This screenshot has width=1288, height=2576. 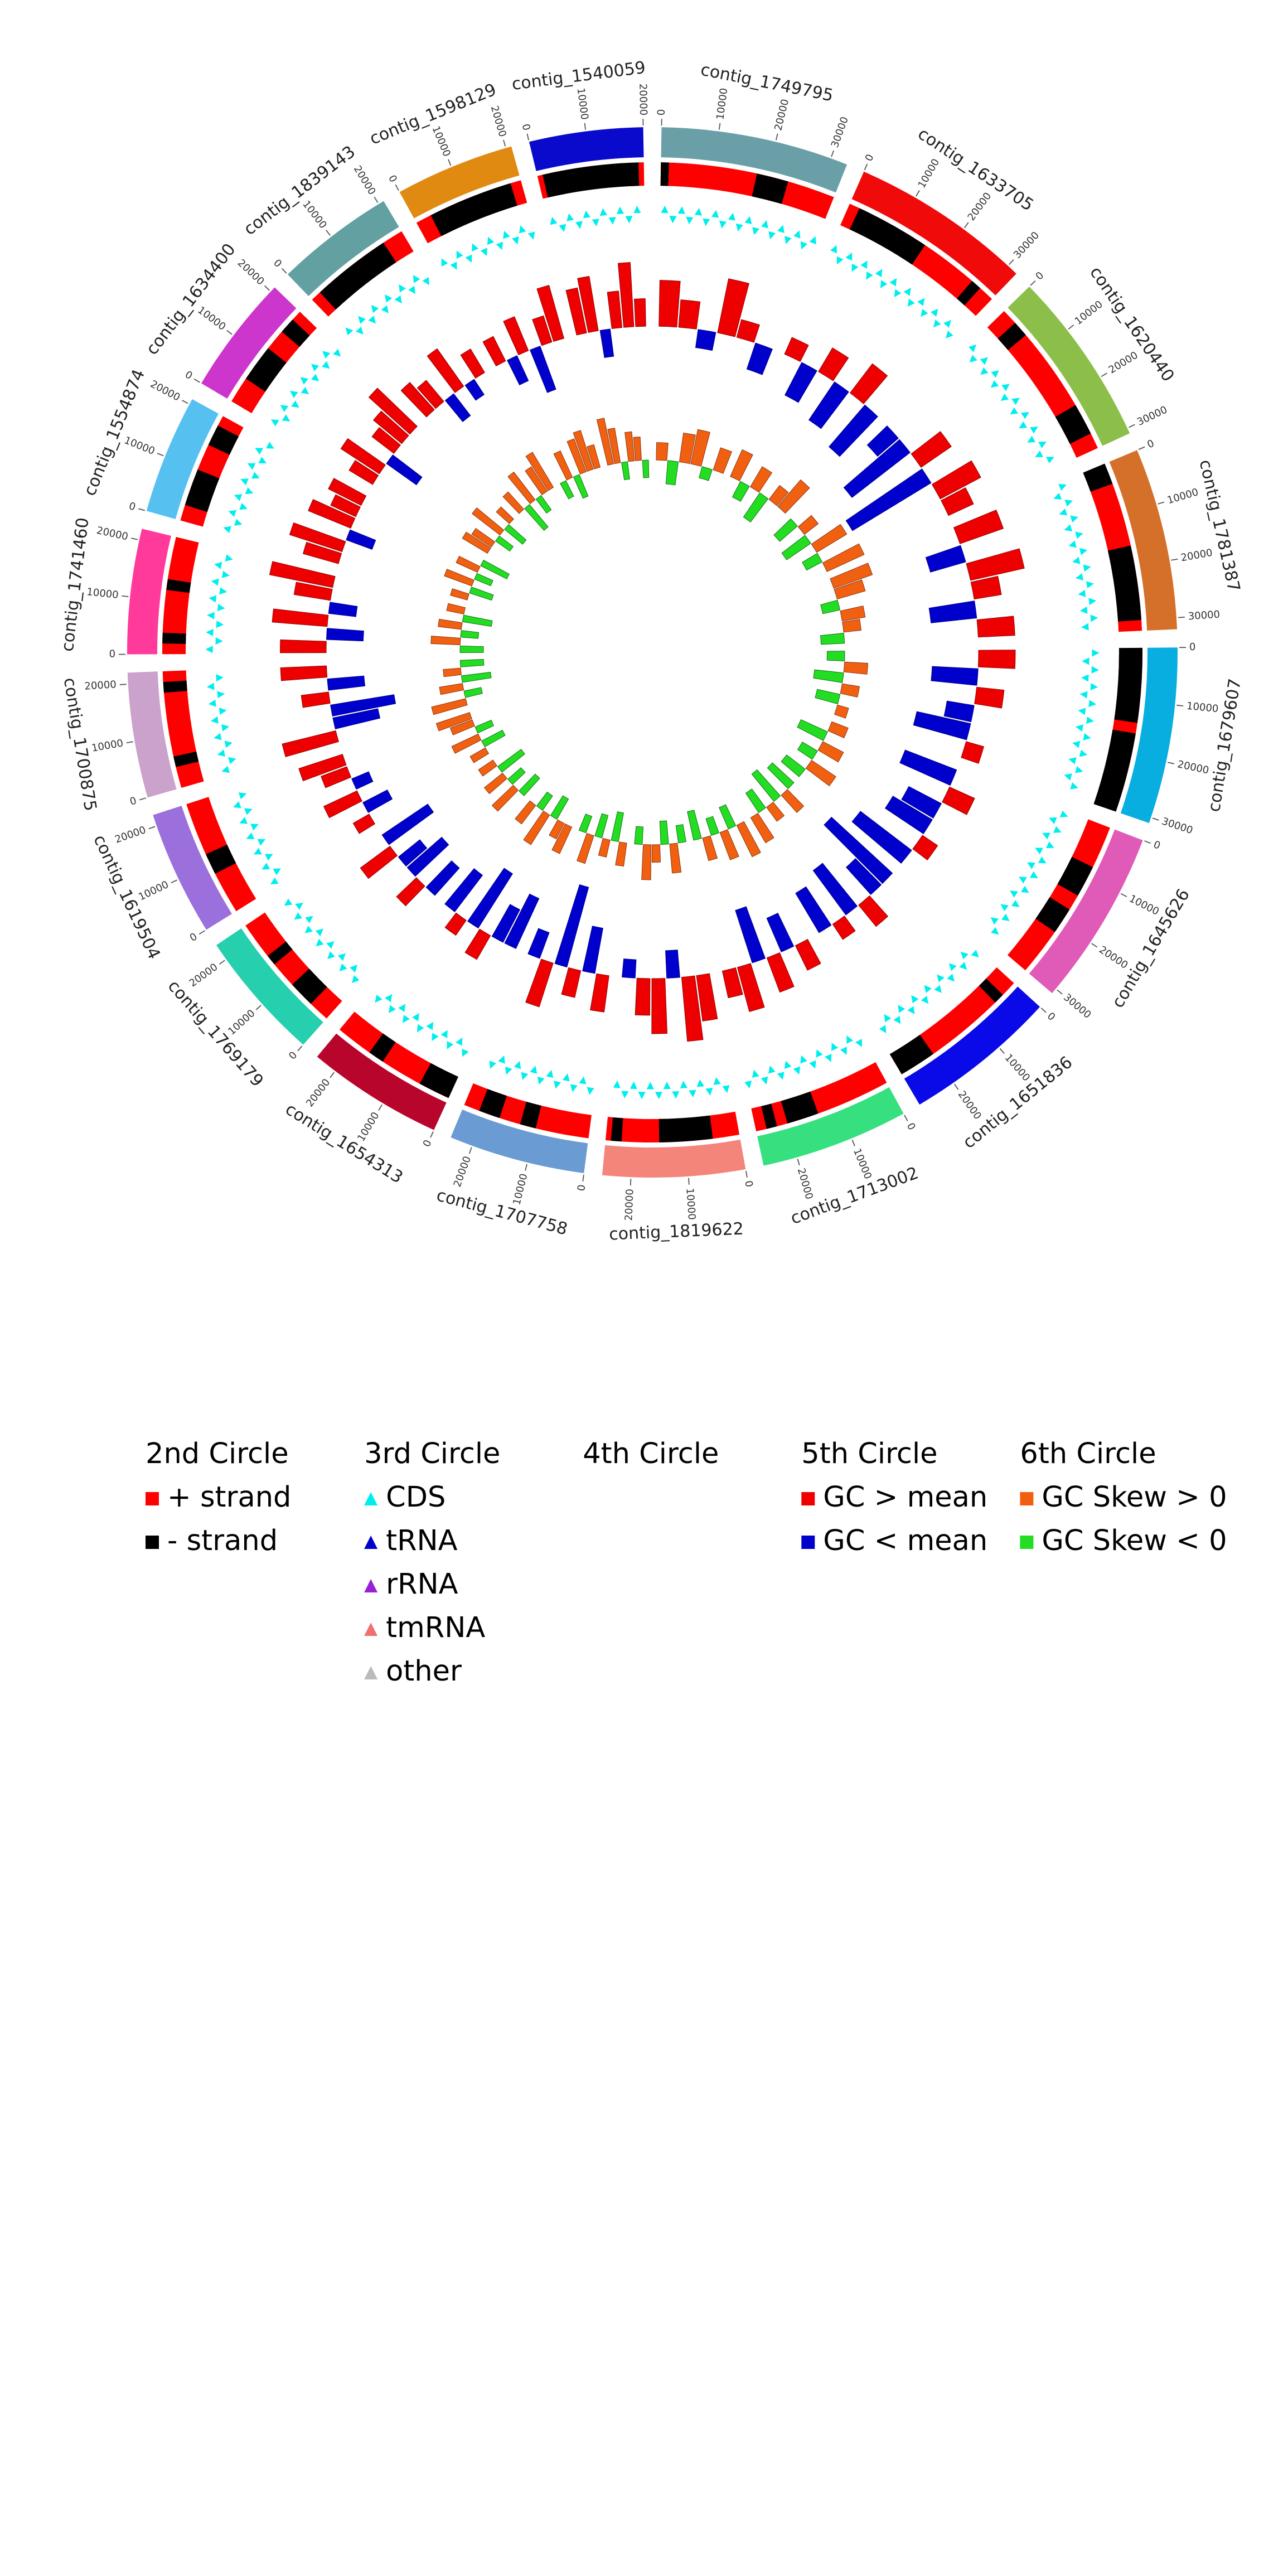 I want to click on legend-marker, so click(x=152, y=1543).